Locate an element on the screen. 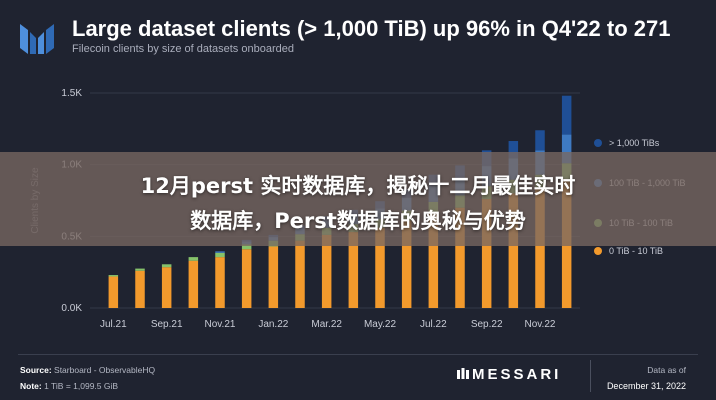 This screenshot has height=400, width=716. messari-brand: MESSARI is located at coordinates (517, 374).